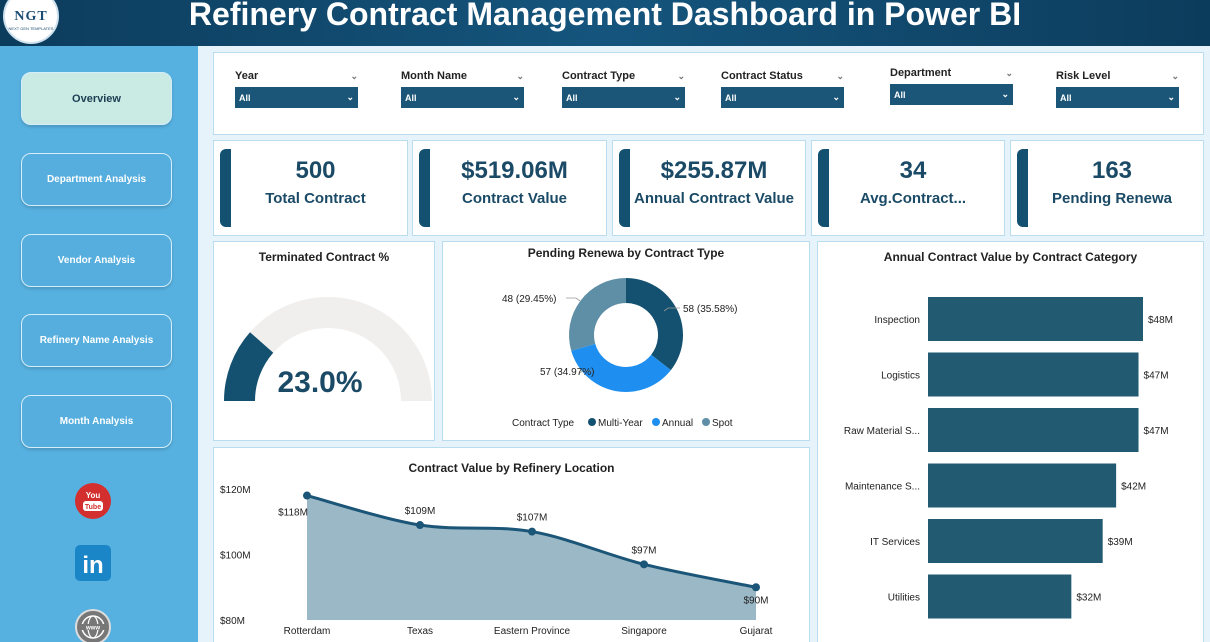 This screenshot has width=1210, height=642. What do you see at coordinates (247, 76) in the screenshot?
I see `year-slicer-label: Year` at bounding box center [247, 76].